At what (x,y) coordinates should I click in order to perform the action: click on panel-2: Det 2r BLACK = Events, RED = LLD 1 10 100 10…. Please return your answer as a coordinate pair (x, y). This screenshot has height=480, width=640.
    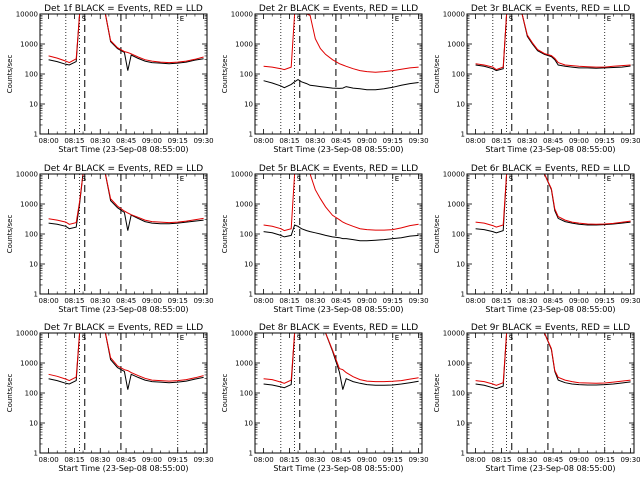
    Looking at the image, I should click on (325, 79).